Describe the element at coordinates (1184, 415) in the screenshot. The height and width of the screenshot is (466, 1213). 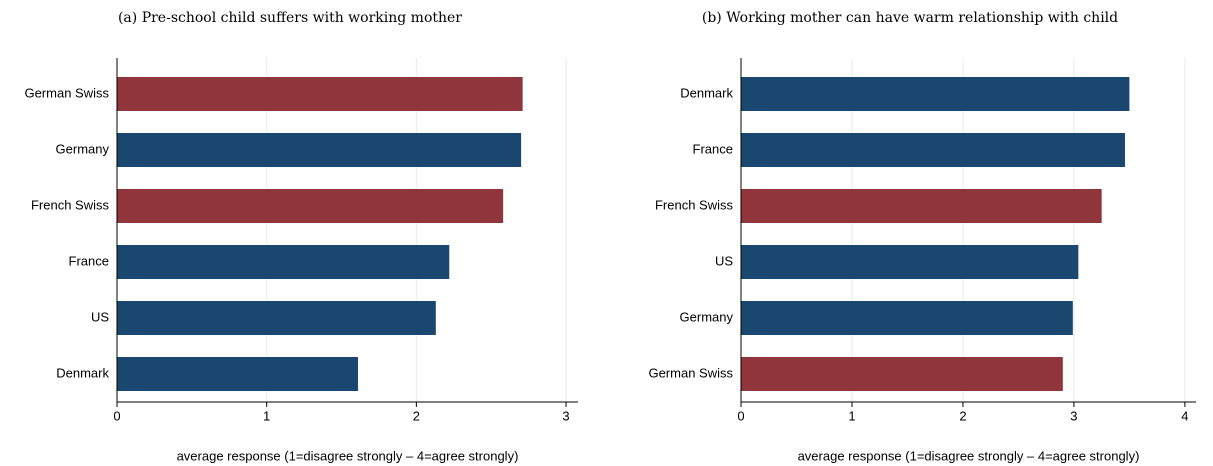
I see `x-tick-label: 4` at that location.